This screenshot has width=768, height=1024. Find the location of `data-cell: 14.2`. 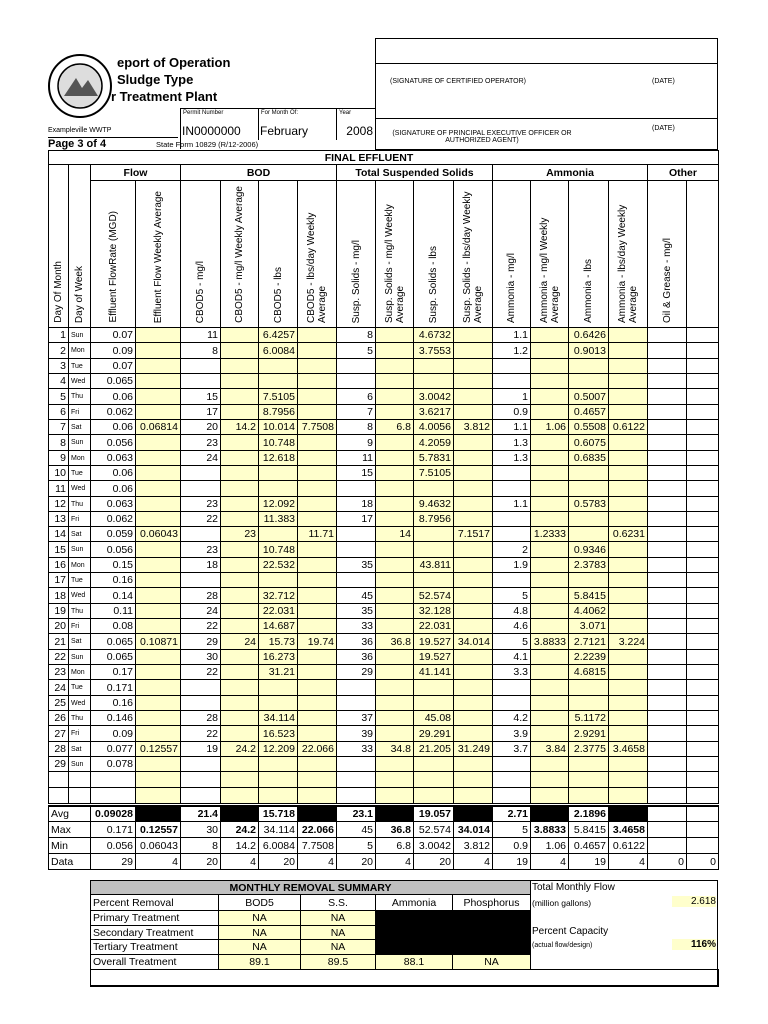

data-cell: 14.2 is located at coordinates (239, 427).